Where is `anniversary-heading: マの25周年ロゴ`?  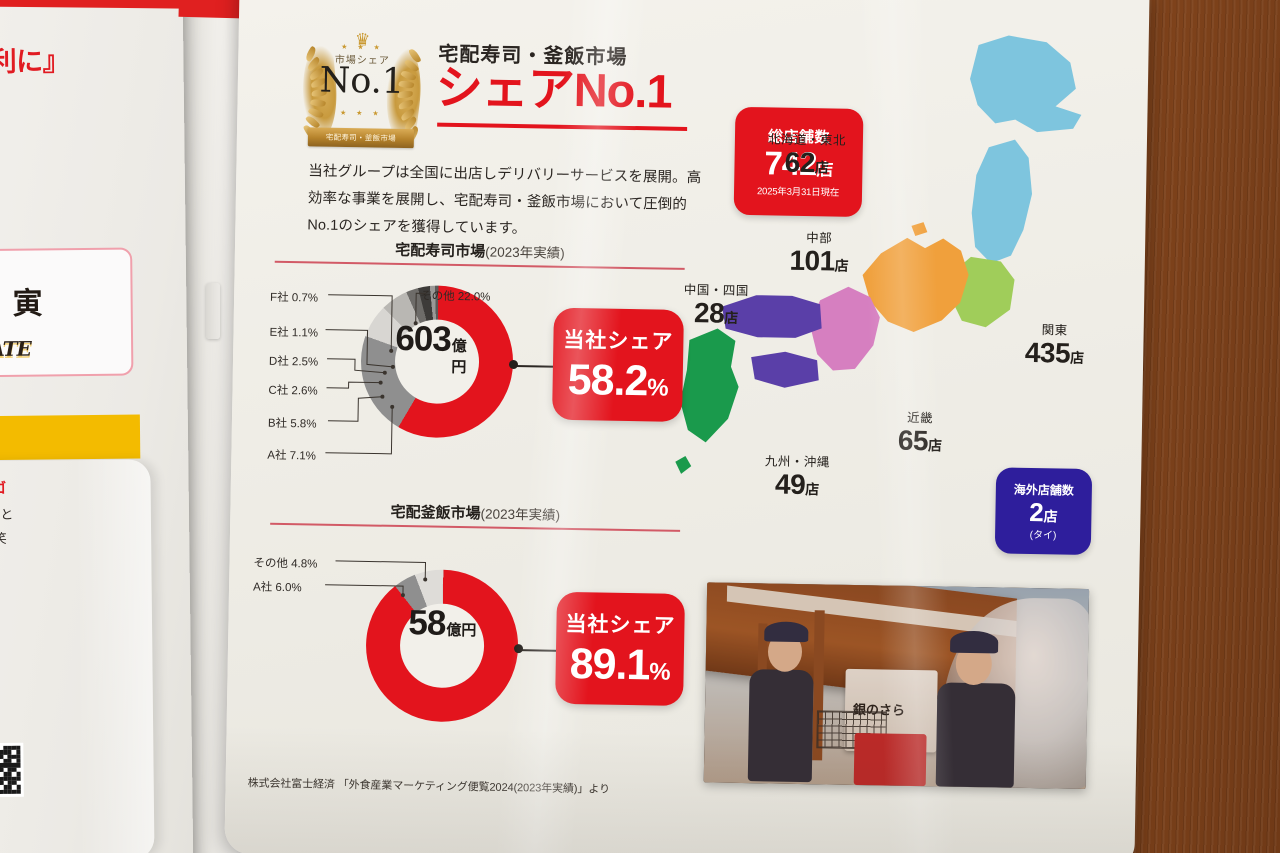
anniversary-heading: マの25周年ロゴ is located at coordinates (3, 488).